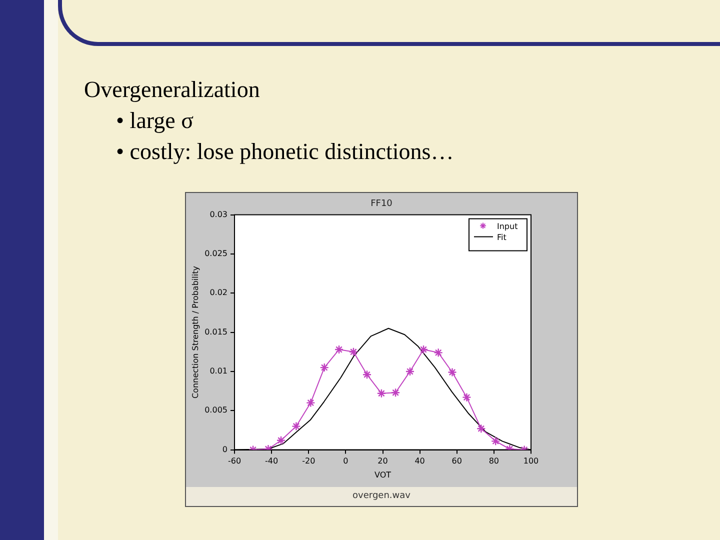 The width and height of the screenshot is (720, 540). Describe the element at coordinates (309, 461) in the screenshot. I see `x-tick-label: -20` at that location.